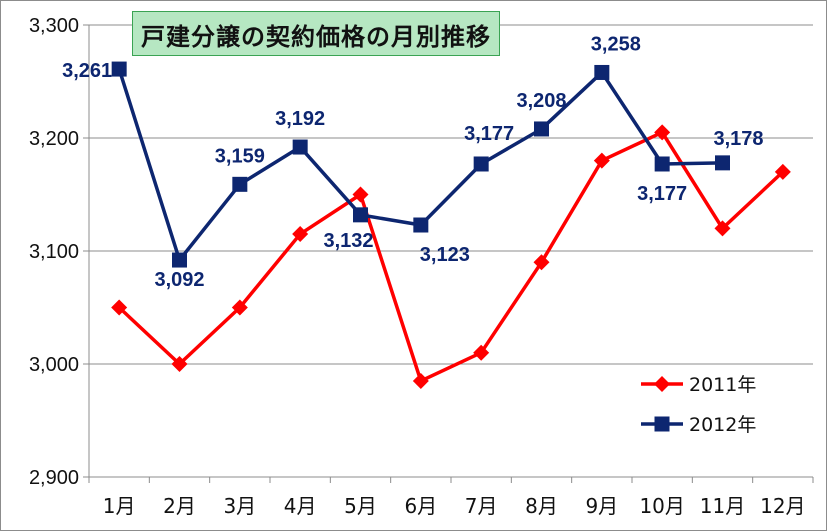 This screenshot has height=532, width=827. I want to click on x-tick-label: 12月, so click(782, 506).